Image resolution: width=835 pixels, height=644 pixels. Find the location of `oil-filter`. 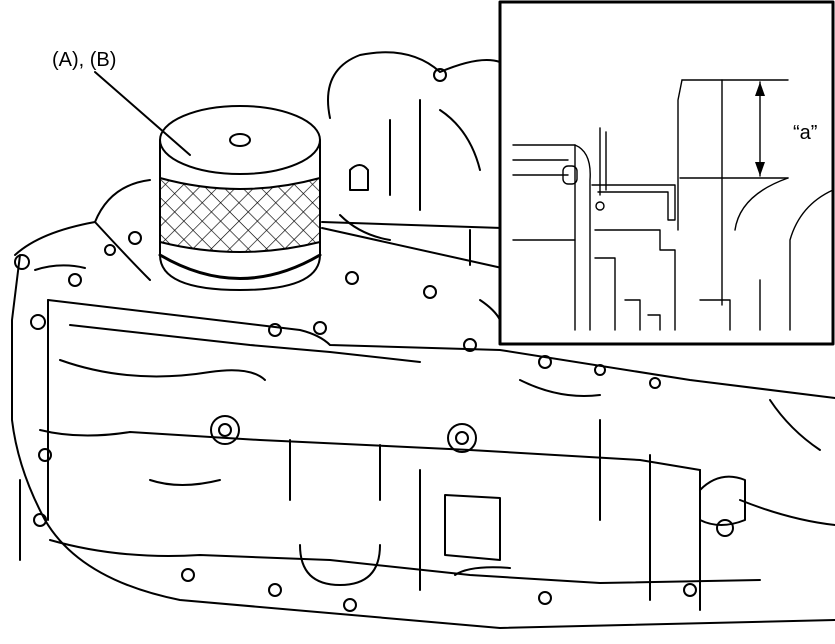

oil-filter is located at coordinates (240, 198).